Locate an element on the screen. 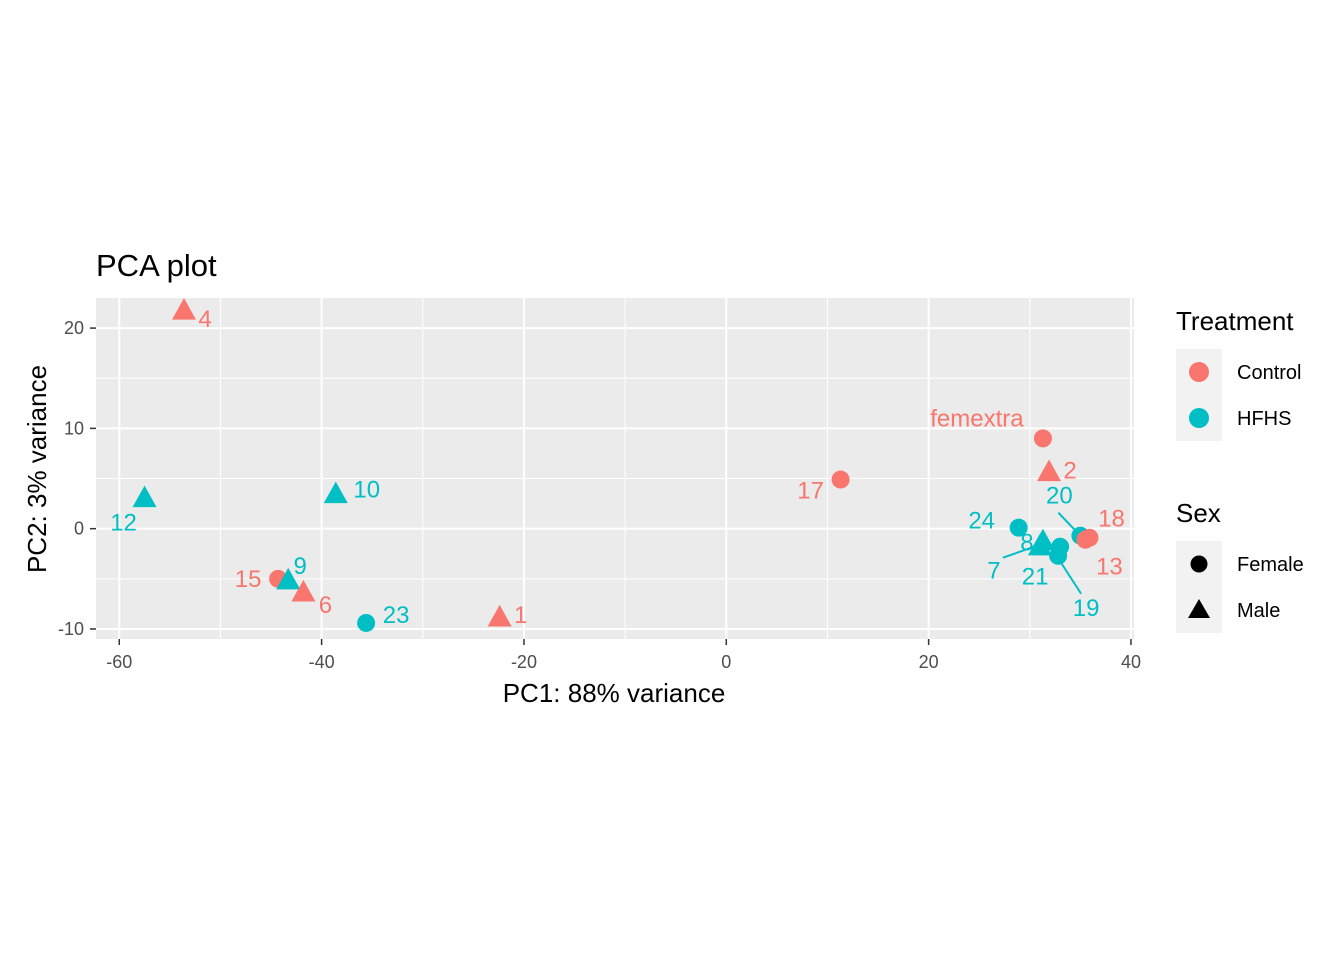 The height and width of the screenshot is (960, 1344). point-label-femextra: femextra is located at coordinates (977, 418).